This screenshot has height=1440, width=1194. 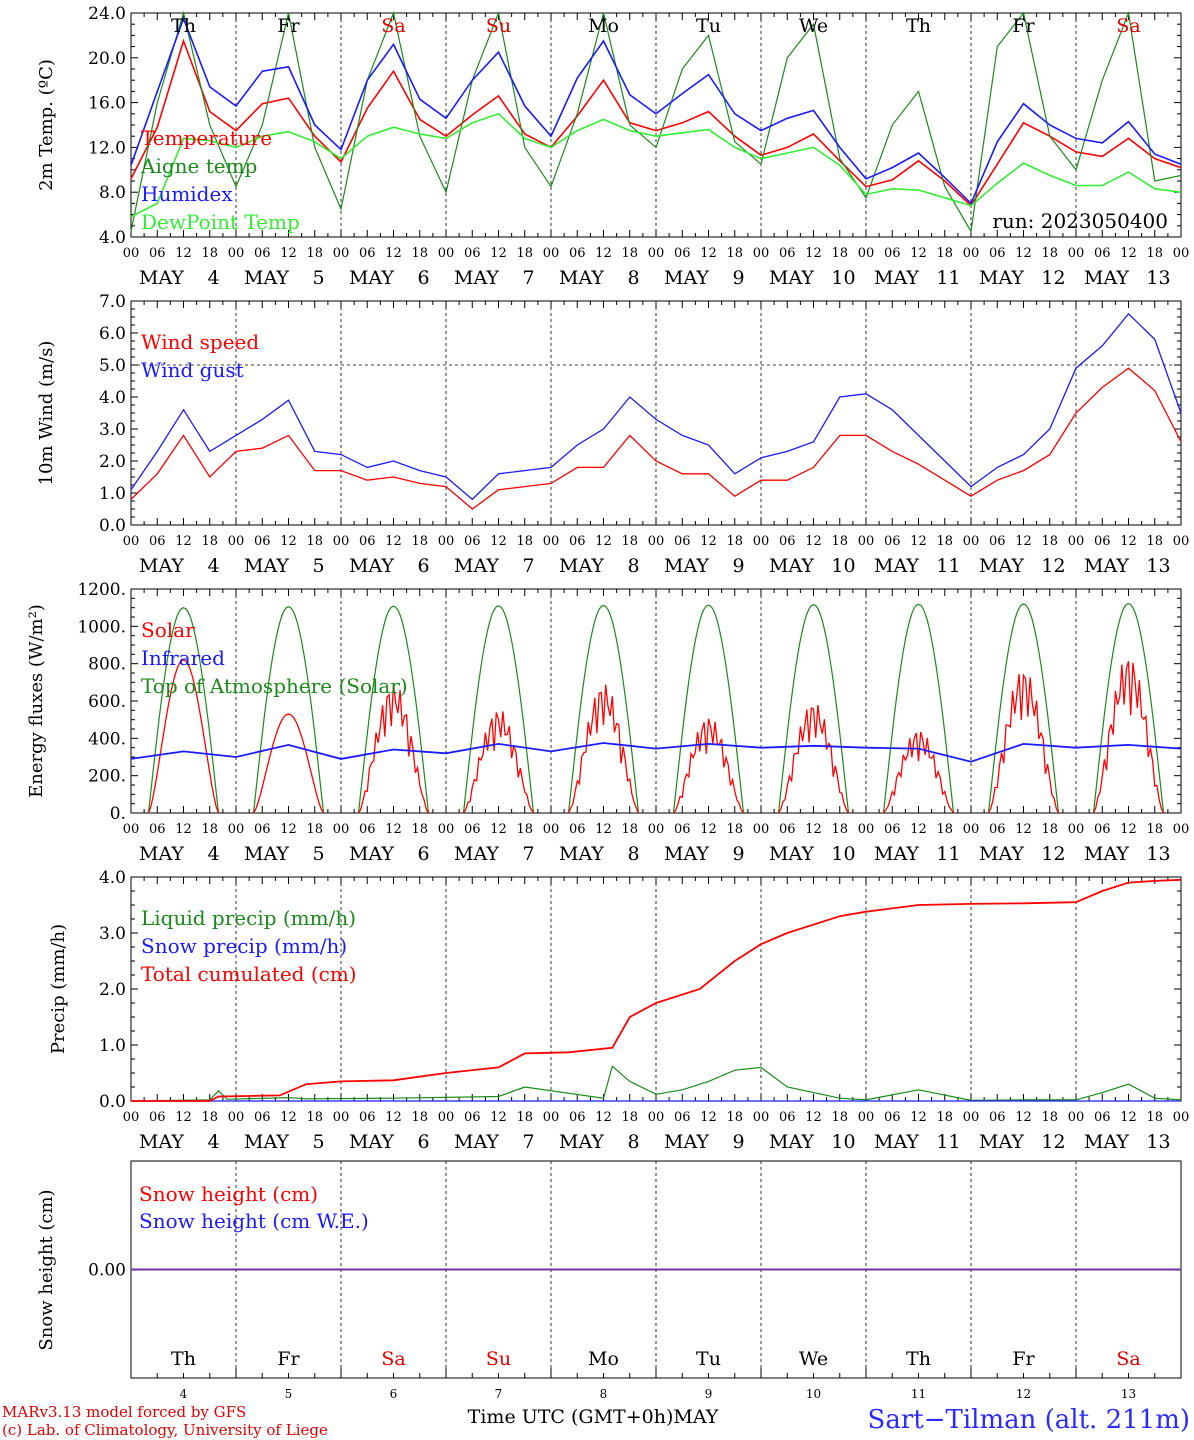 What do you see at coordinates (112, 193) in the screenshot?
I see `y-tick-label: 8.0` at bounding box center [112, 193].